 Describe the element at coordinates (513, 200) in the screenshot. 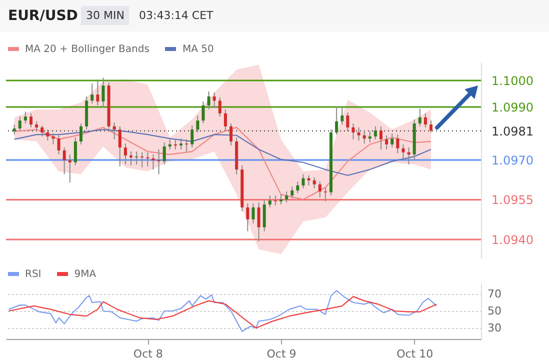

I see `y-tick-label: 1.0955` at that location.